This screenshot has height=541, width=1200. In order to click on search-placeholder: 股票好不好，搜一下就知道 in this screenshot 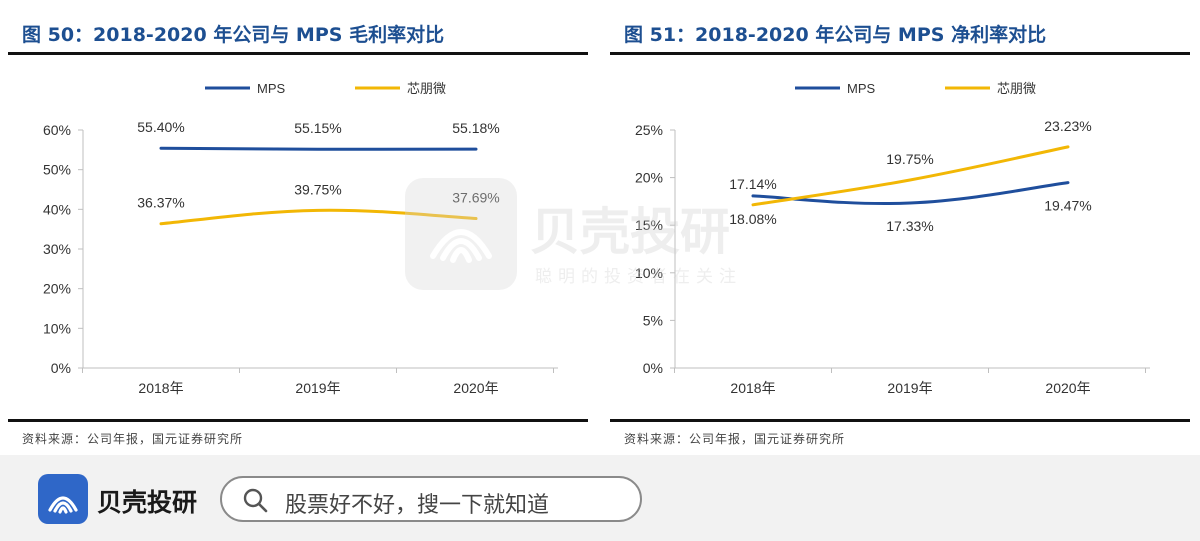, I will do `click(417, 505)`.